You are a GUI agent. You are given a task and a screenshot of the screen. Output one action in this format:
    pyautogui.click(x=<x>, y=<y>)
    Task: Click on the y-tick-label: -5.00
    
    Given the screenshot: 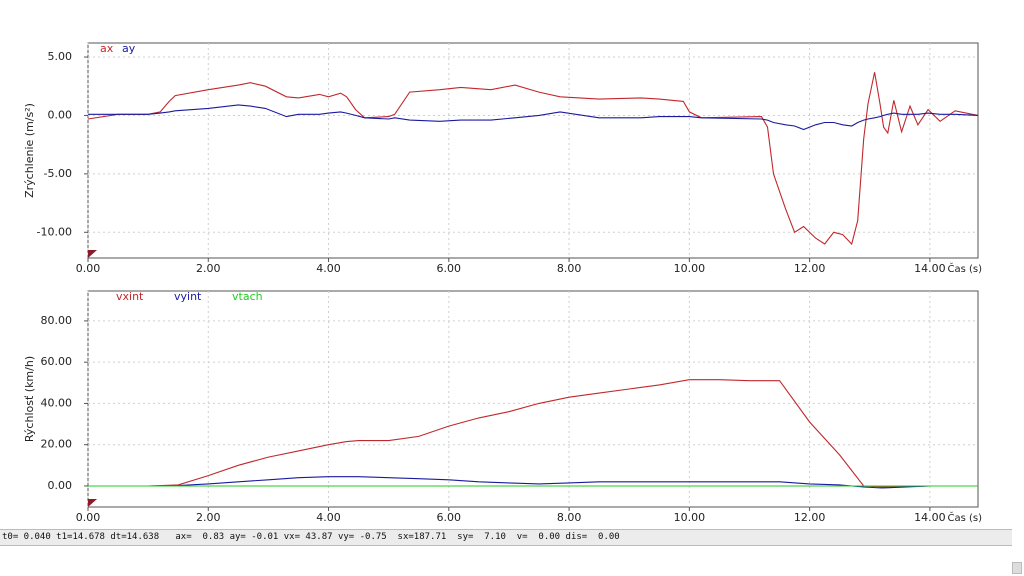 What is the action you would take?
    pyautogui.click(x=58, y=173)
    